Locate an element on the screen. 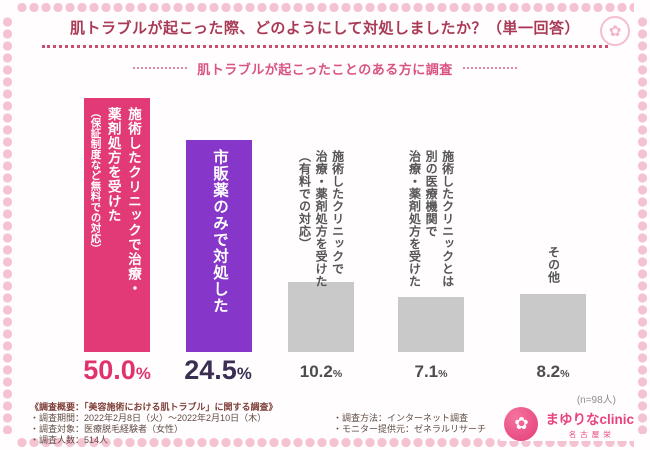 Image resolution: width=650 pixels, height=450 pixels. bar-other is located at coordinates (553, 323).